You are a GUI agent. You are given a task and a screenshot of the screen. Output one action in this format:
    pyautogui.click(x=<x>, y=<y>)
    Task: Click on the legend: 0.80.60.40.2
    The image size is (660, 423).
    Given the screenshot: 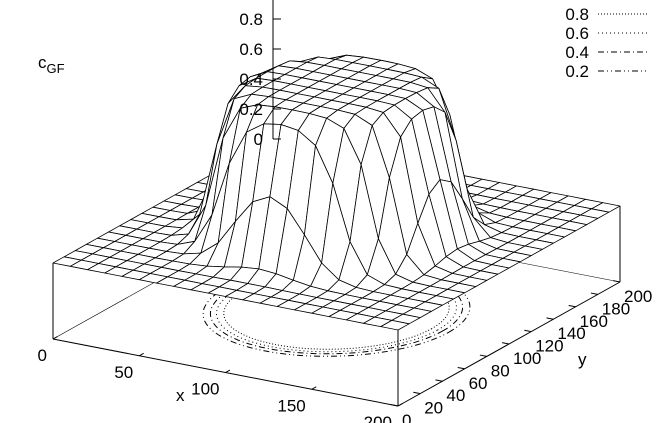 What is the action you would take?
    pyautogui.click(x=606, y=43)
    